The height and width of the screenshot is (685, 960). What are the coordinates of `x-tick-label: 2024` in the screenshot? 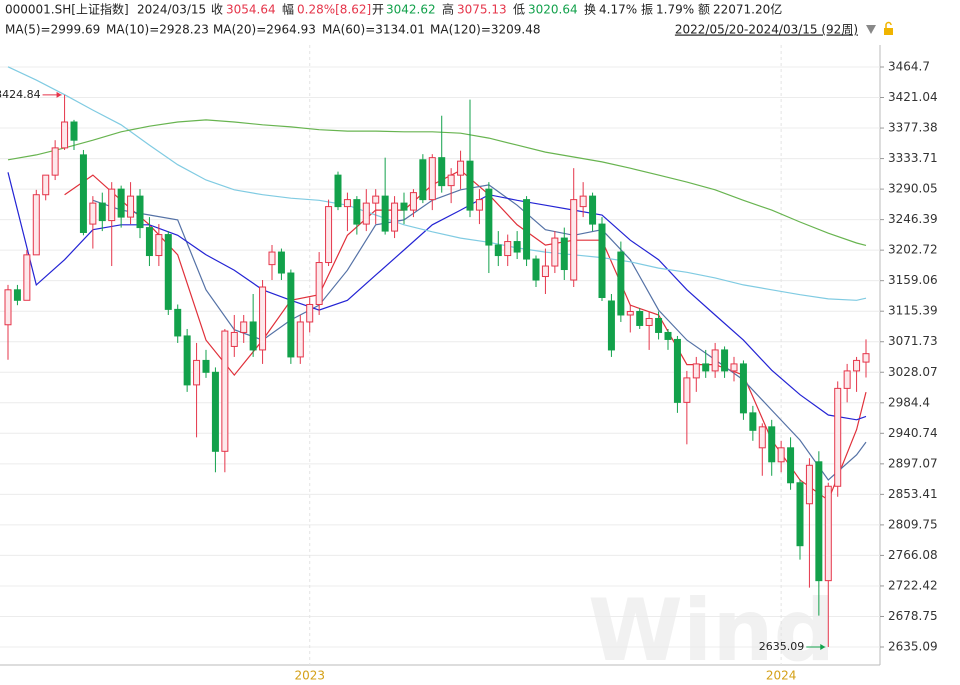 It's located at (781, 676).